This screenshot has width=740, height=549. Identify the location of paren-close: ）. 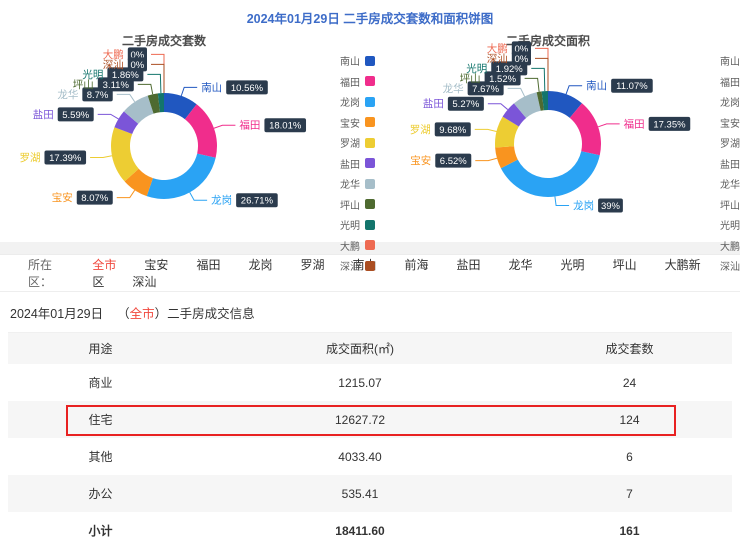
(161, 314).